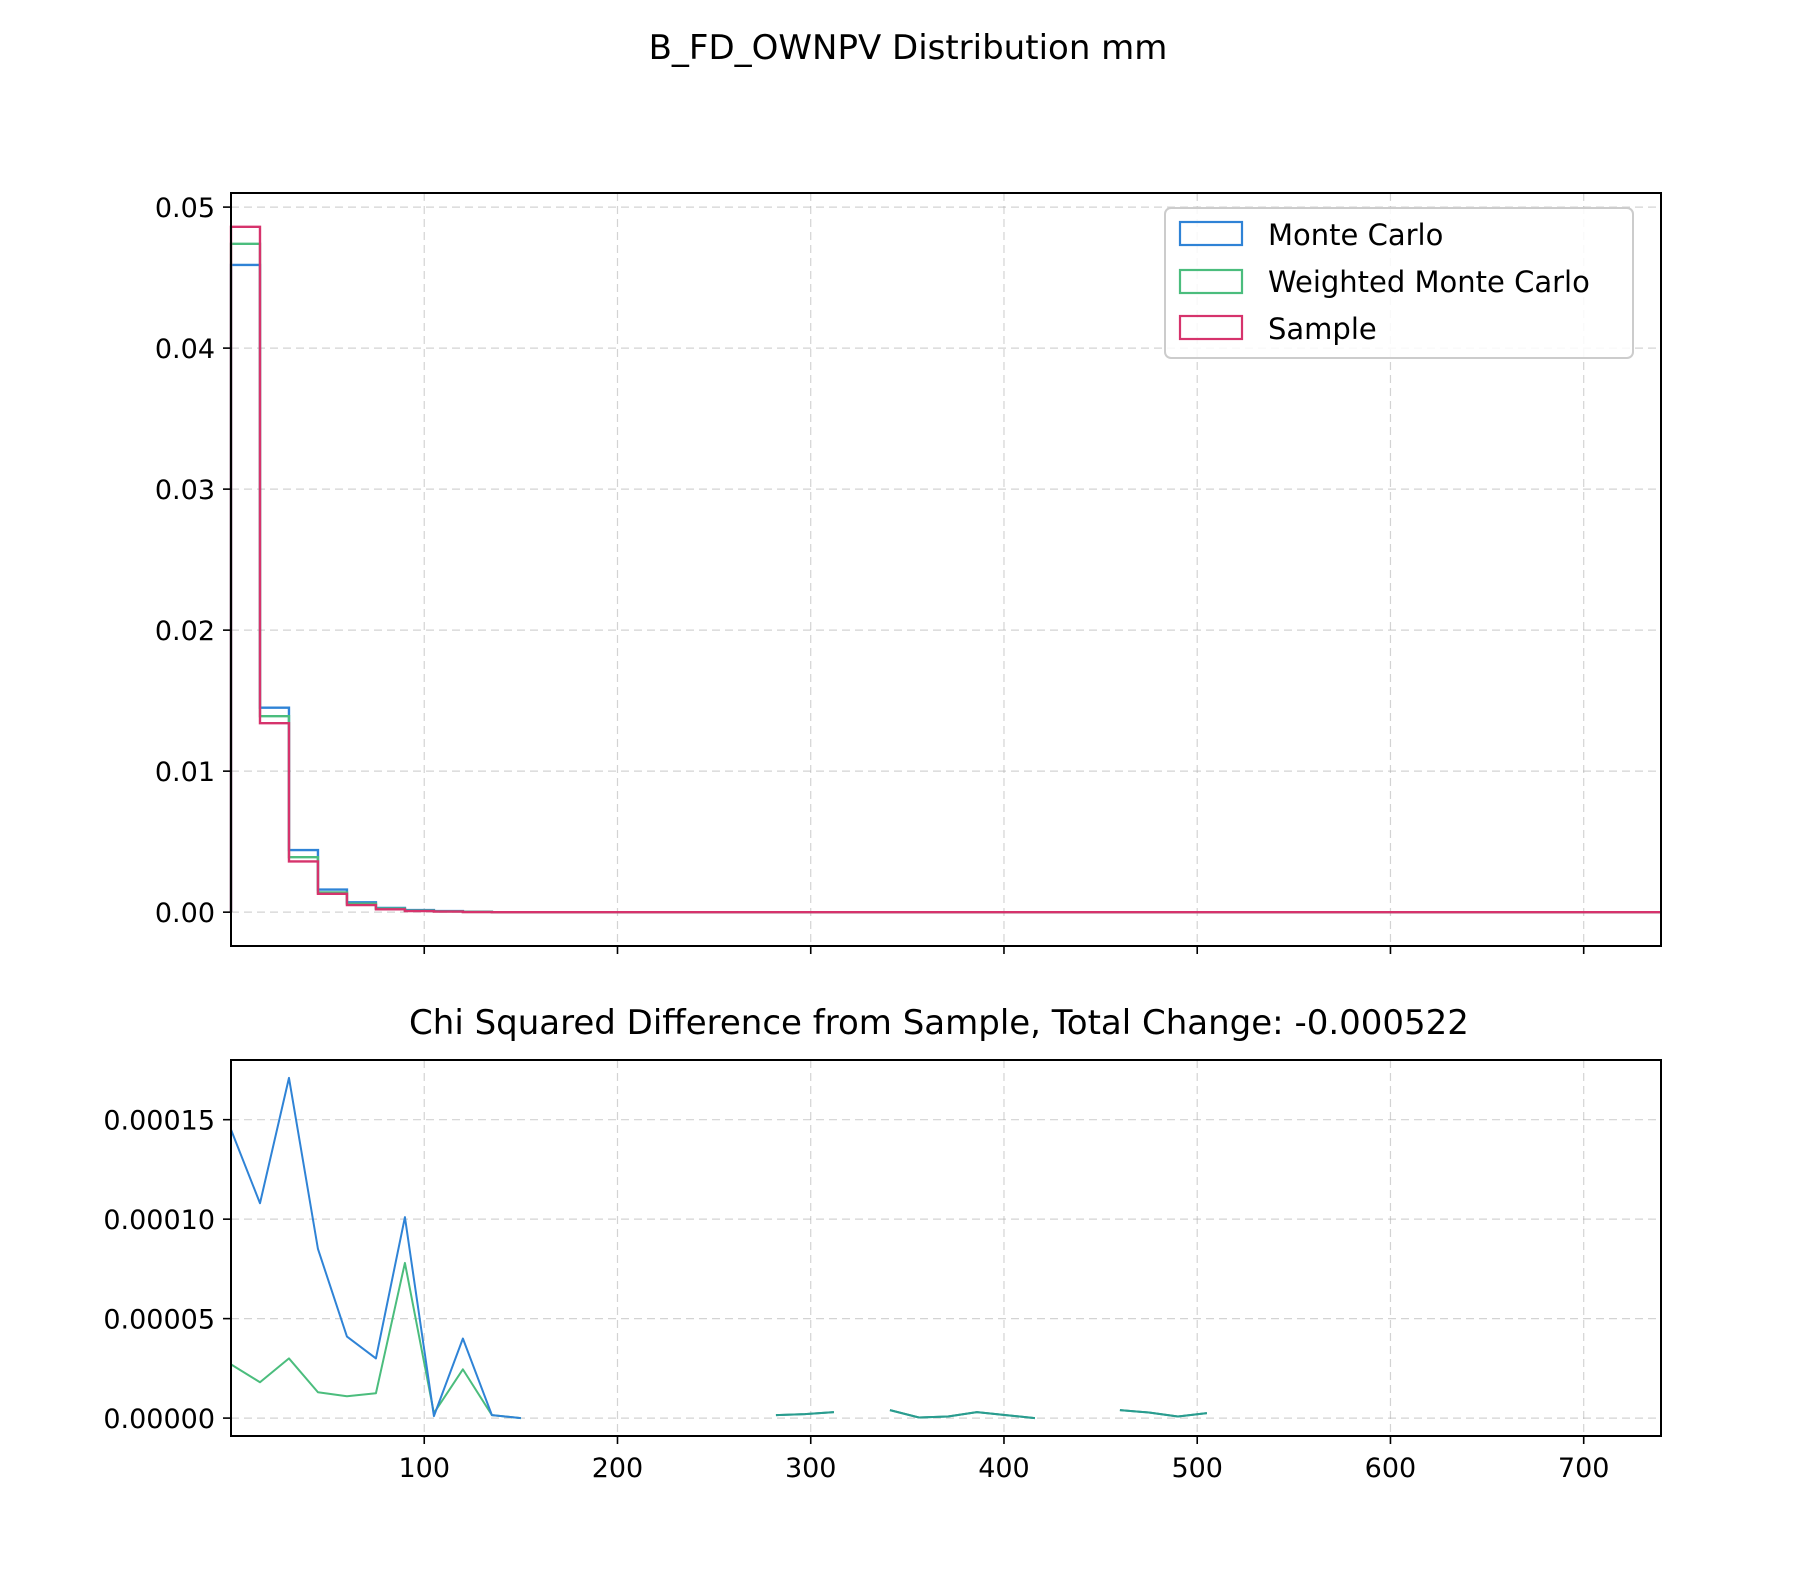 The width and height of the screenshot is (1816, 1589). What do you see at coordinates (1391, 1468) in the screenshot?
I see `x-tick-label: 600` at bounding box center [1391, 1468].